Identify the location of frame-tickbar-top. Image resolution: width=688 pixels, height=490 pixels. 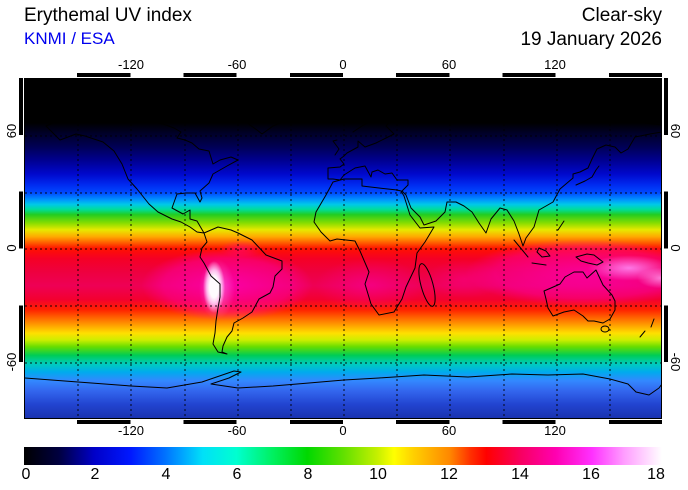
(343, 75).